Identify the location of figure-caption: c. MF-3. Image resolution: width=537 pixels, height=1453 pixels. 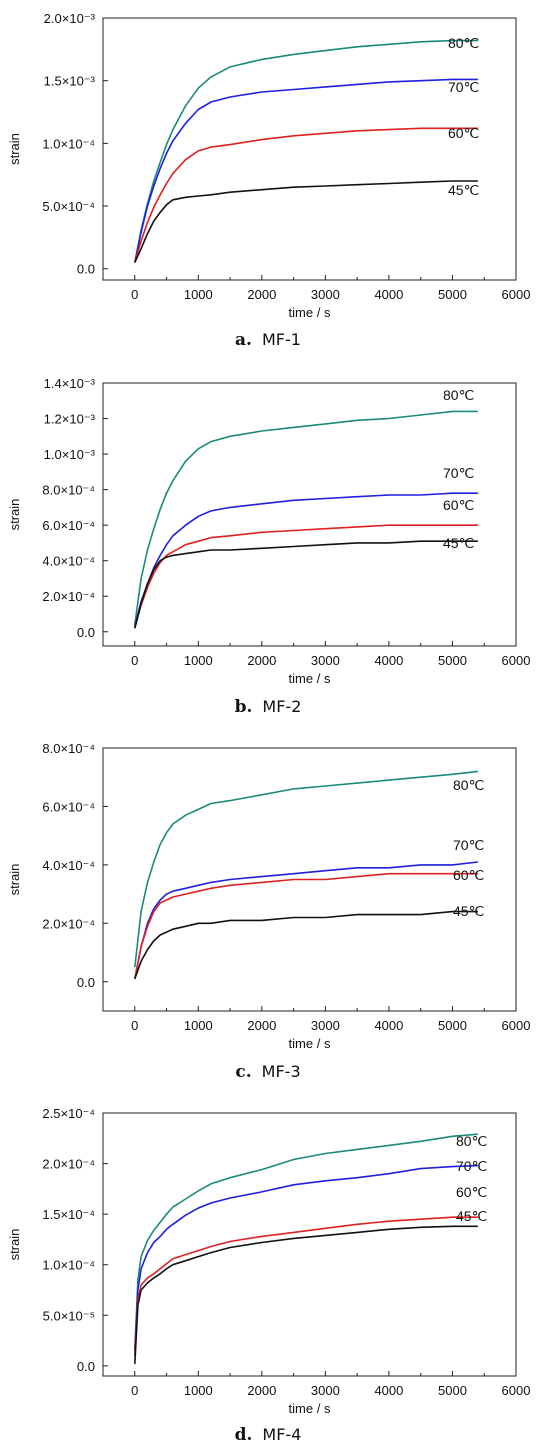
(267, 1072).